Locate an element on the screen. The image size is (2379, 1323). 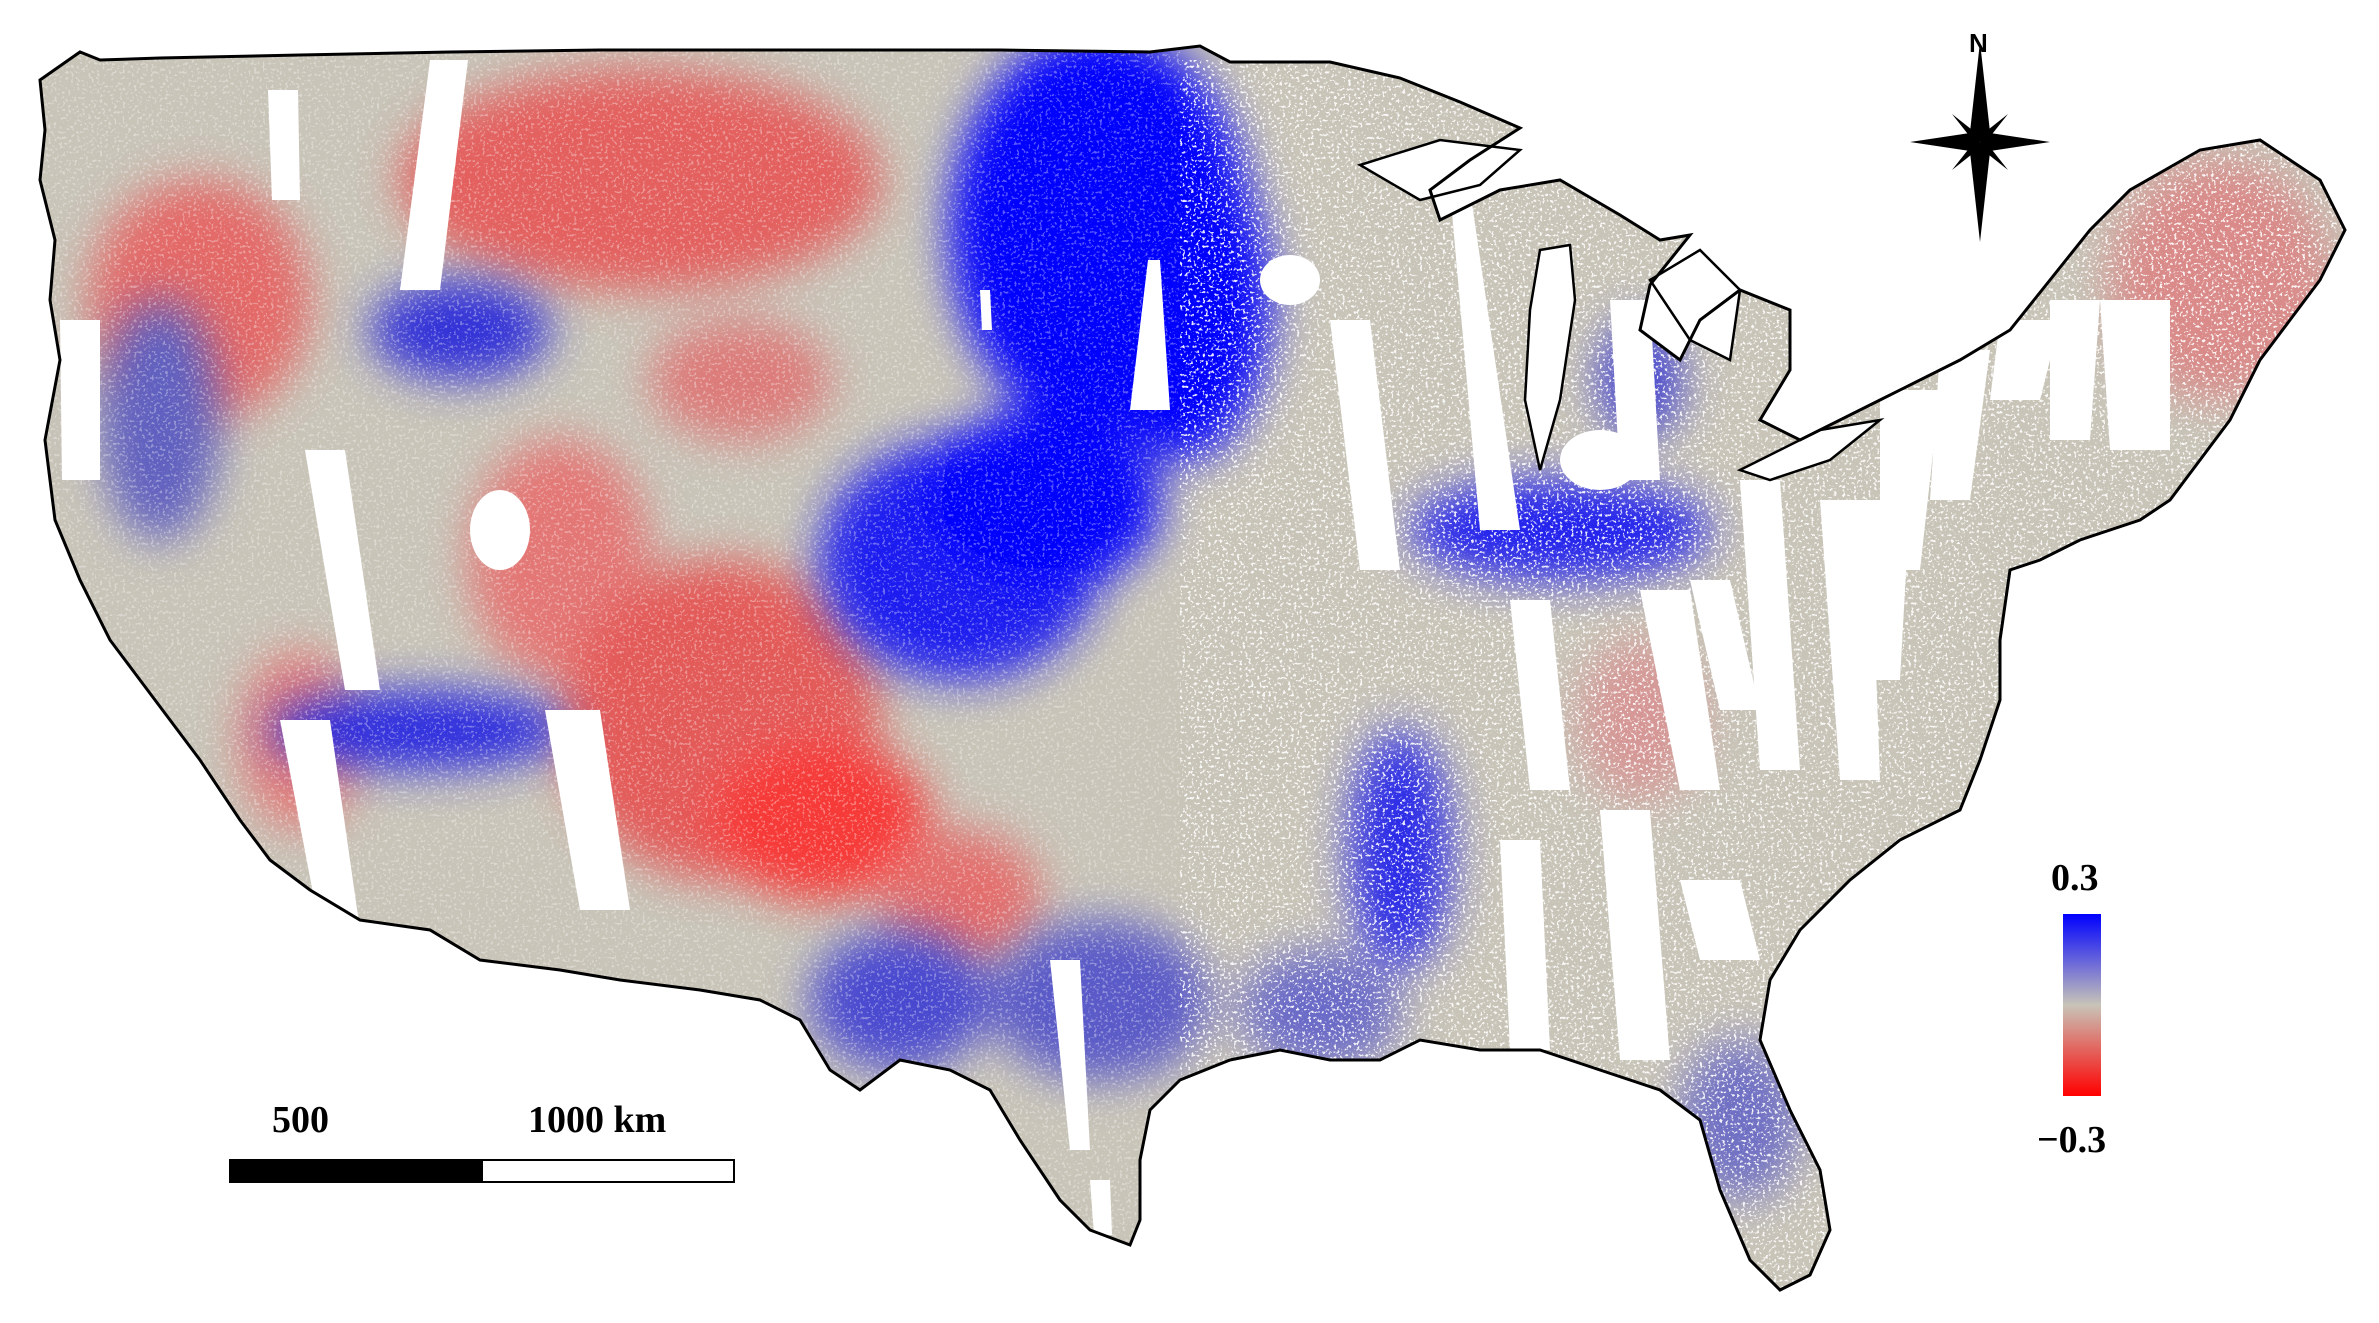
scale-bar is located at coordinates (482, 1171).